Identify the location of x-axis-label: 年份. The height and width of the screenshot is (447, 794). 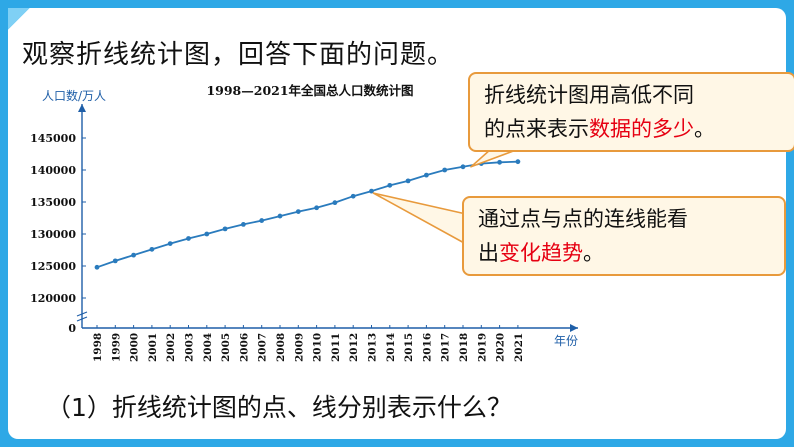
(566, 341).